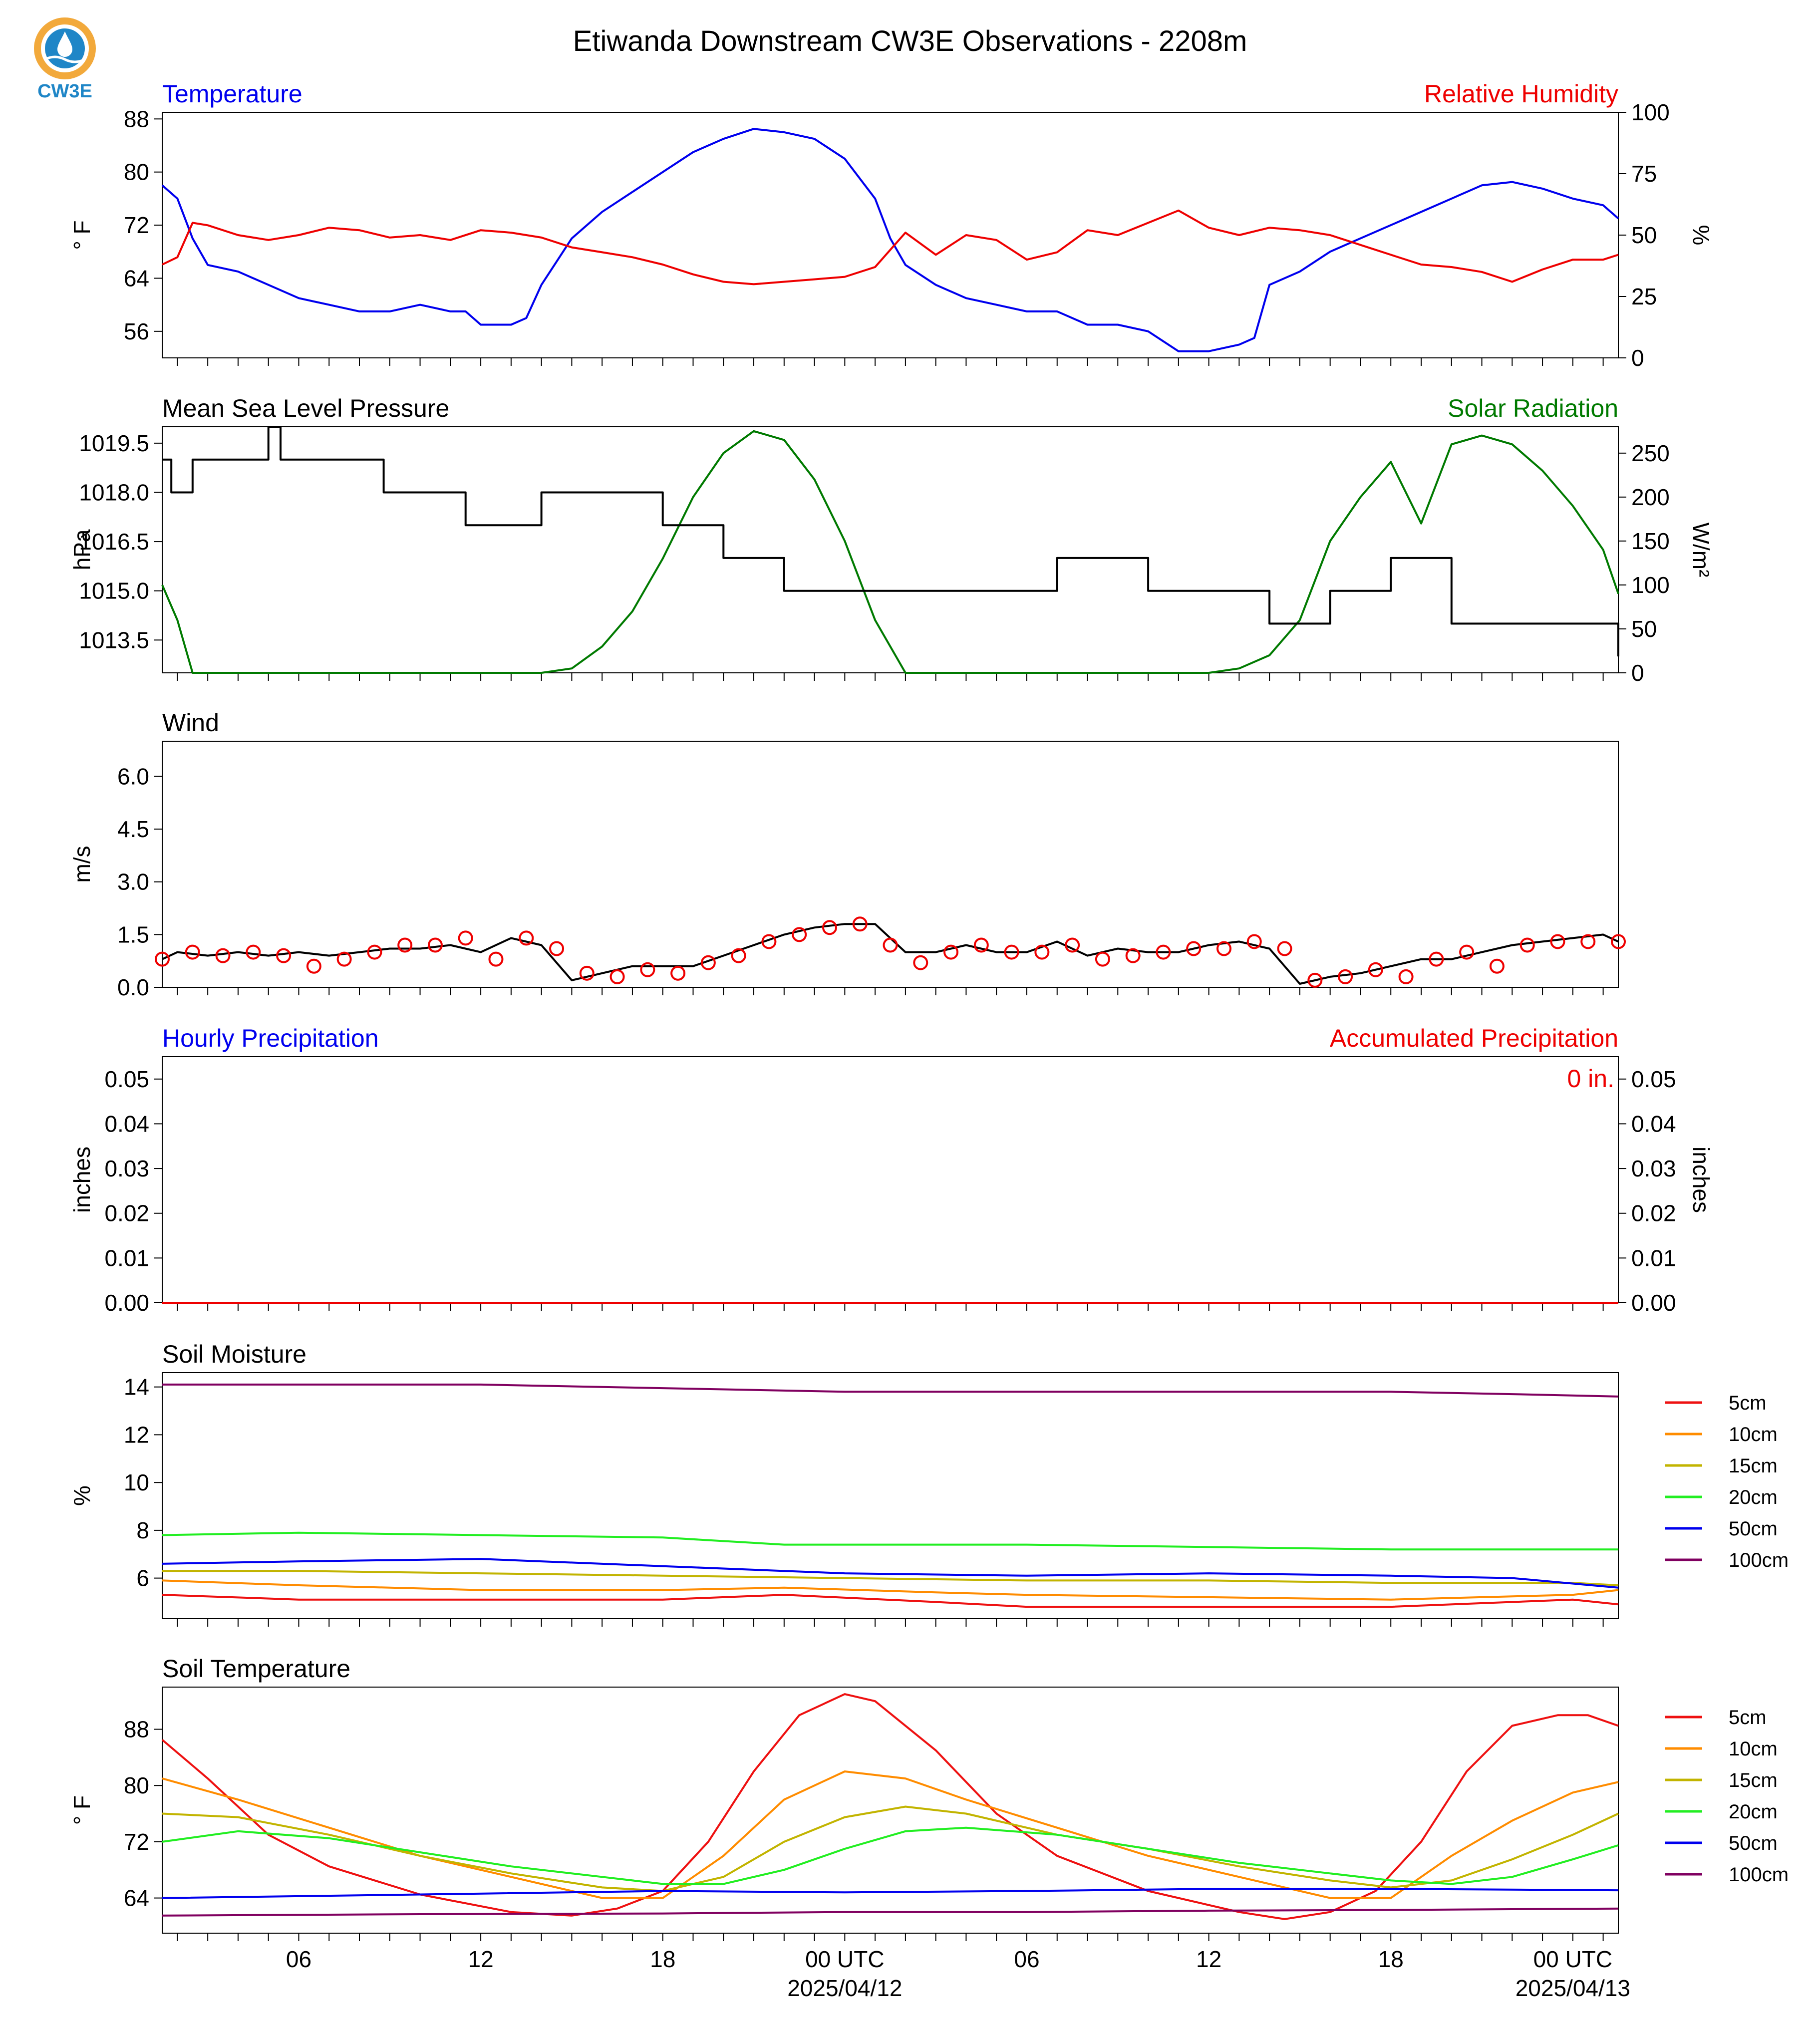 The width and height of the screenshot is (1820, 2028). Describe the element at coordinates (82, 864) in the screenshot. I see `wind-unit: m/s` at that location.